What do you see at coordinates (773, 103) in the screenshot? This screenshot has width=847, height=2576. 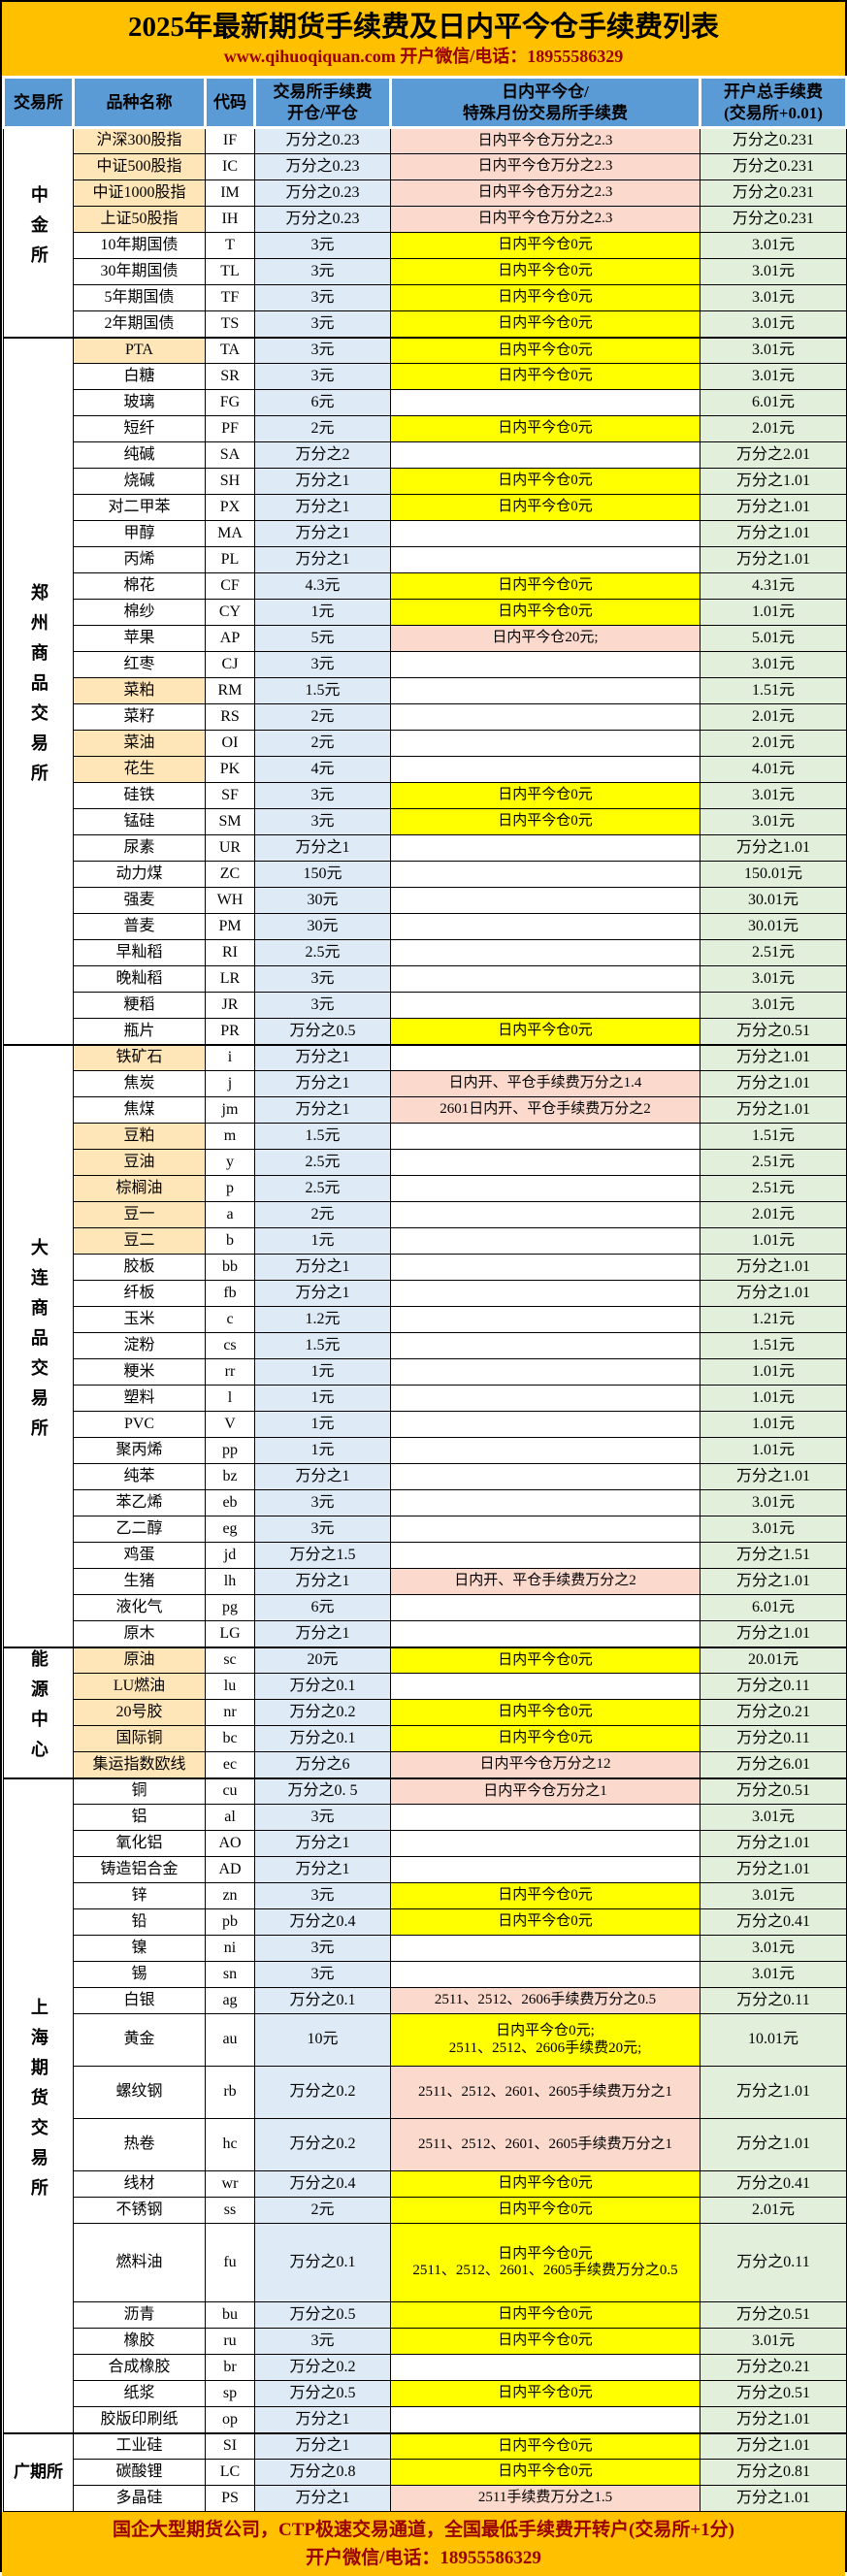 I see `col-header-total: 开户总手续费 (交易所+0.01)` at bounding box center [773, 103].